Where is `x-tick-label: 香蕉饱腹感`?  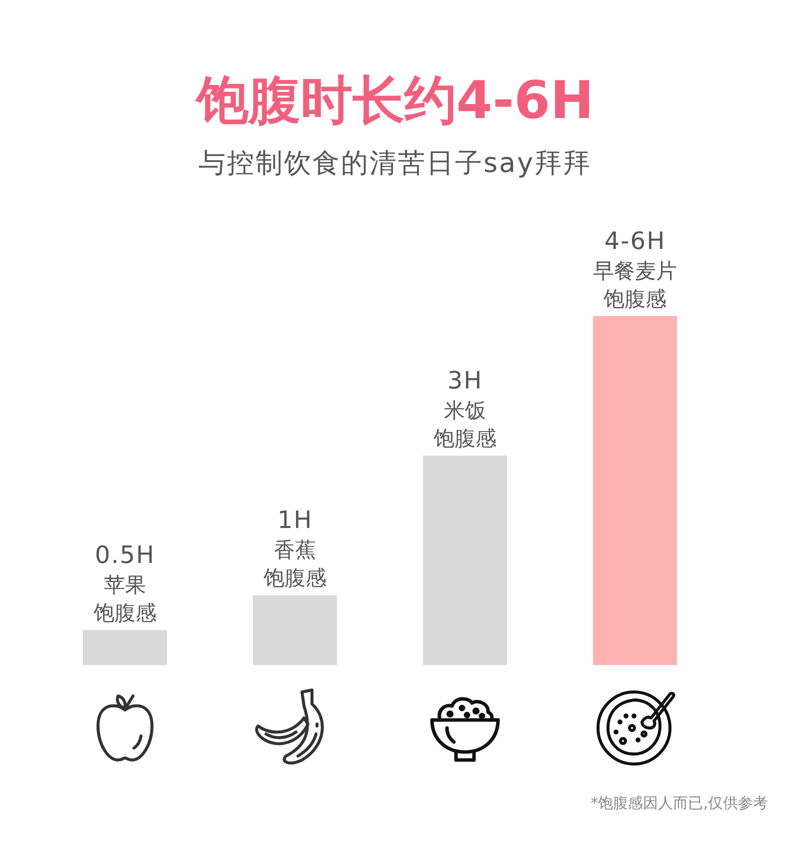
x-tick-label: 香蕉饱腹感 is located at coordinates (294, 564).